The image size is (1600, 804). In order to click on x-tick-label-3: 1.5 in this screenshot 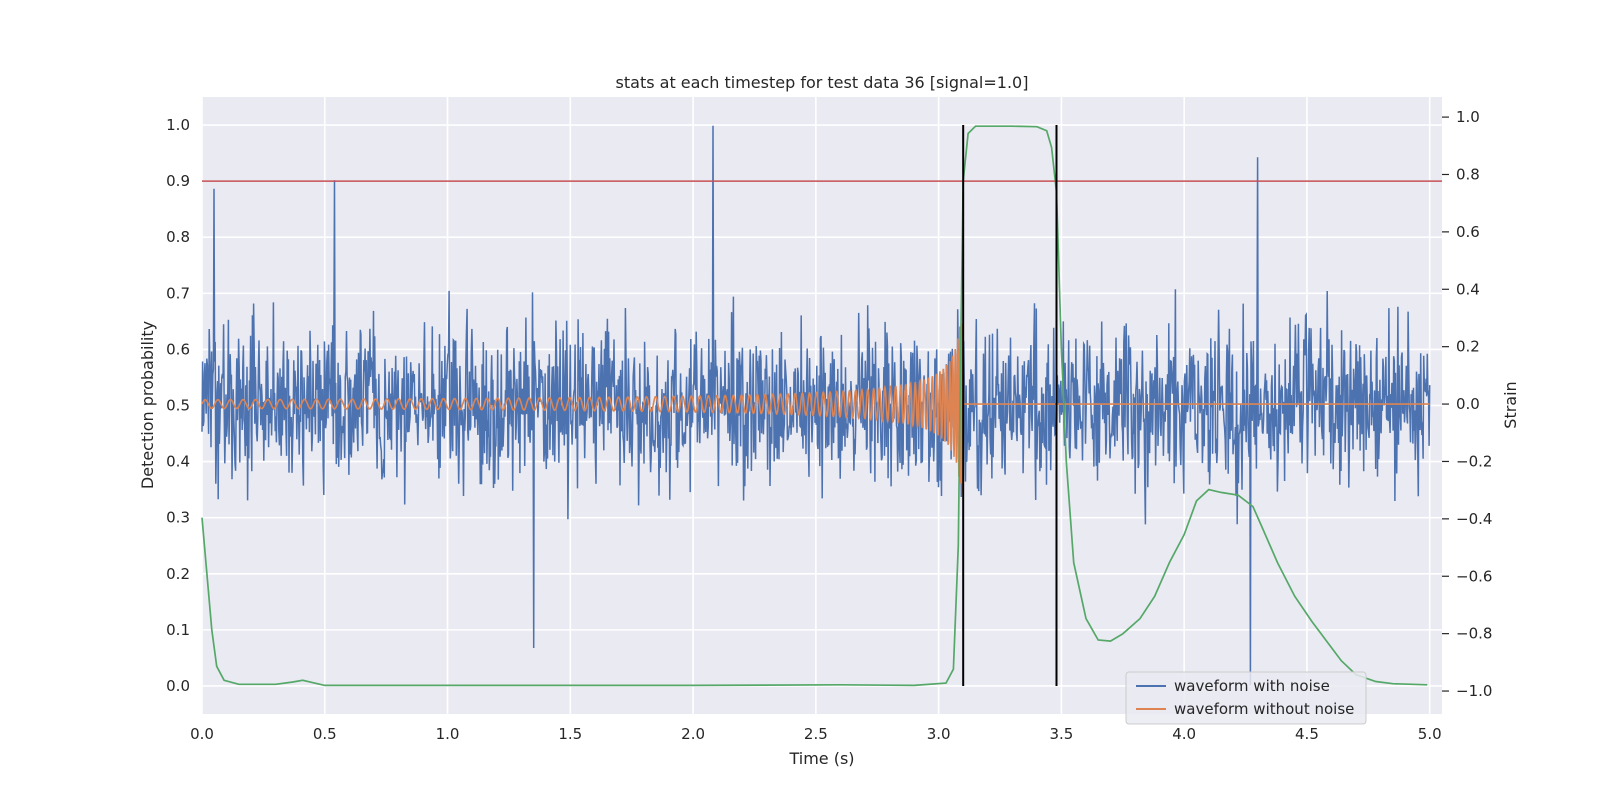, I will do `click(570, 734)`.